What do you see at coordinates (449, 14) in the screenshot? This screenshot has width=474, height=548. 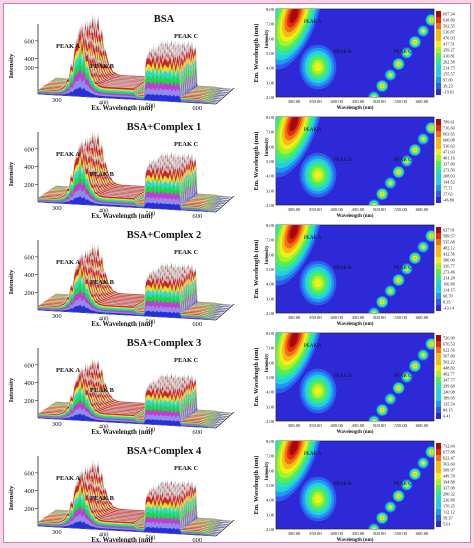 I see `colorbar-label: 697.34` at bounding box center [449, 14].